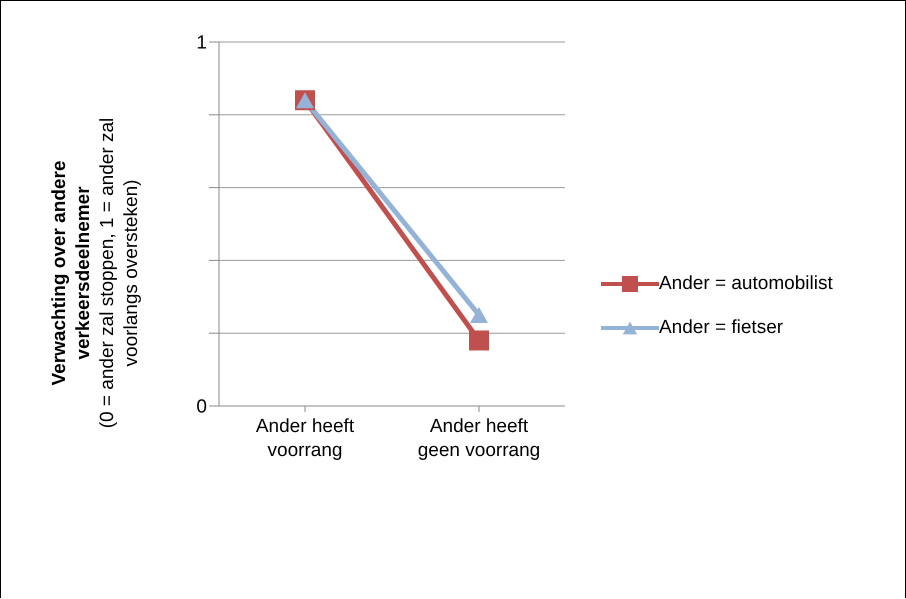 This screenshot has height=599, width=906. What do you see at coordinates (479, 438) in the screenshot?
I see `x-tick-label: Ander heeft geen voorrang` at bounding box center [479, 438].